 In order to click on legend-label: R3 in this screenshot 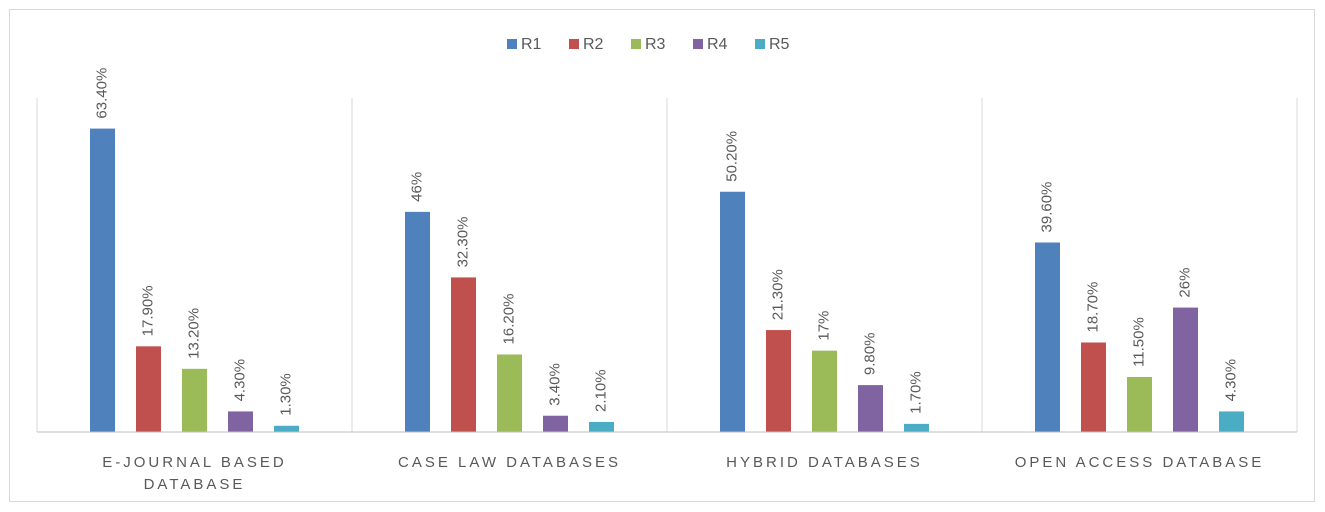, I will do `click(655, 44)`.